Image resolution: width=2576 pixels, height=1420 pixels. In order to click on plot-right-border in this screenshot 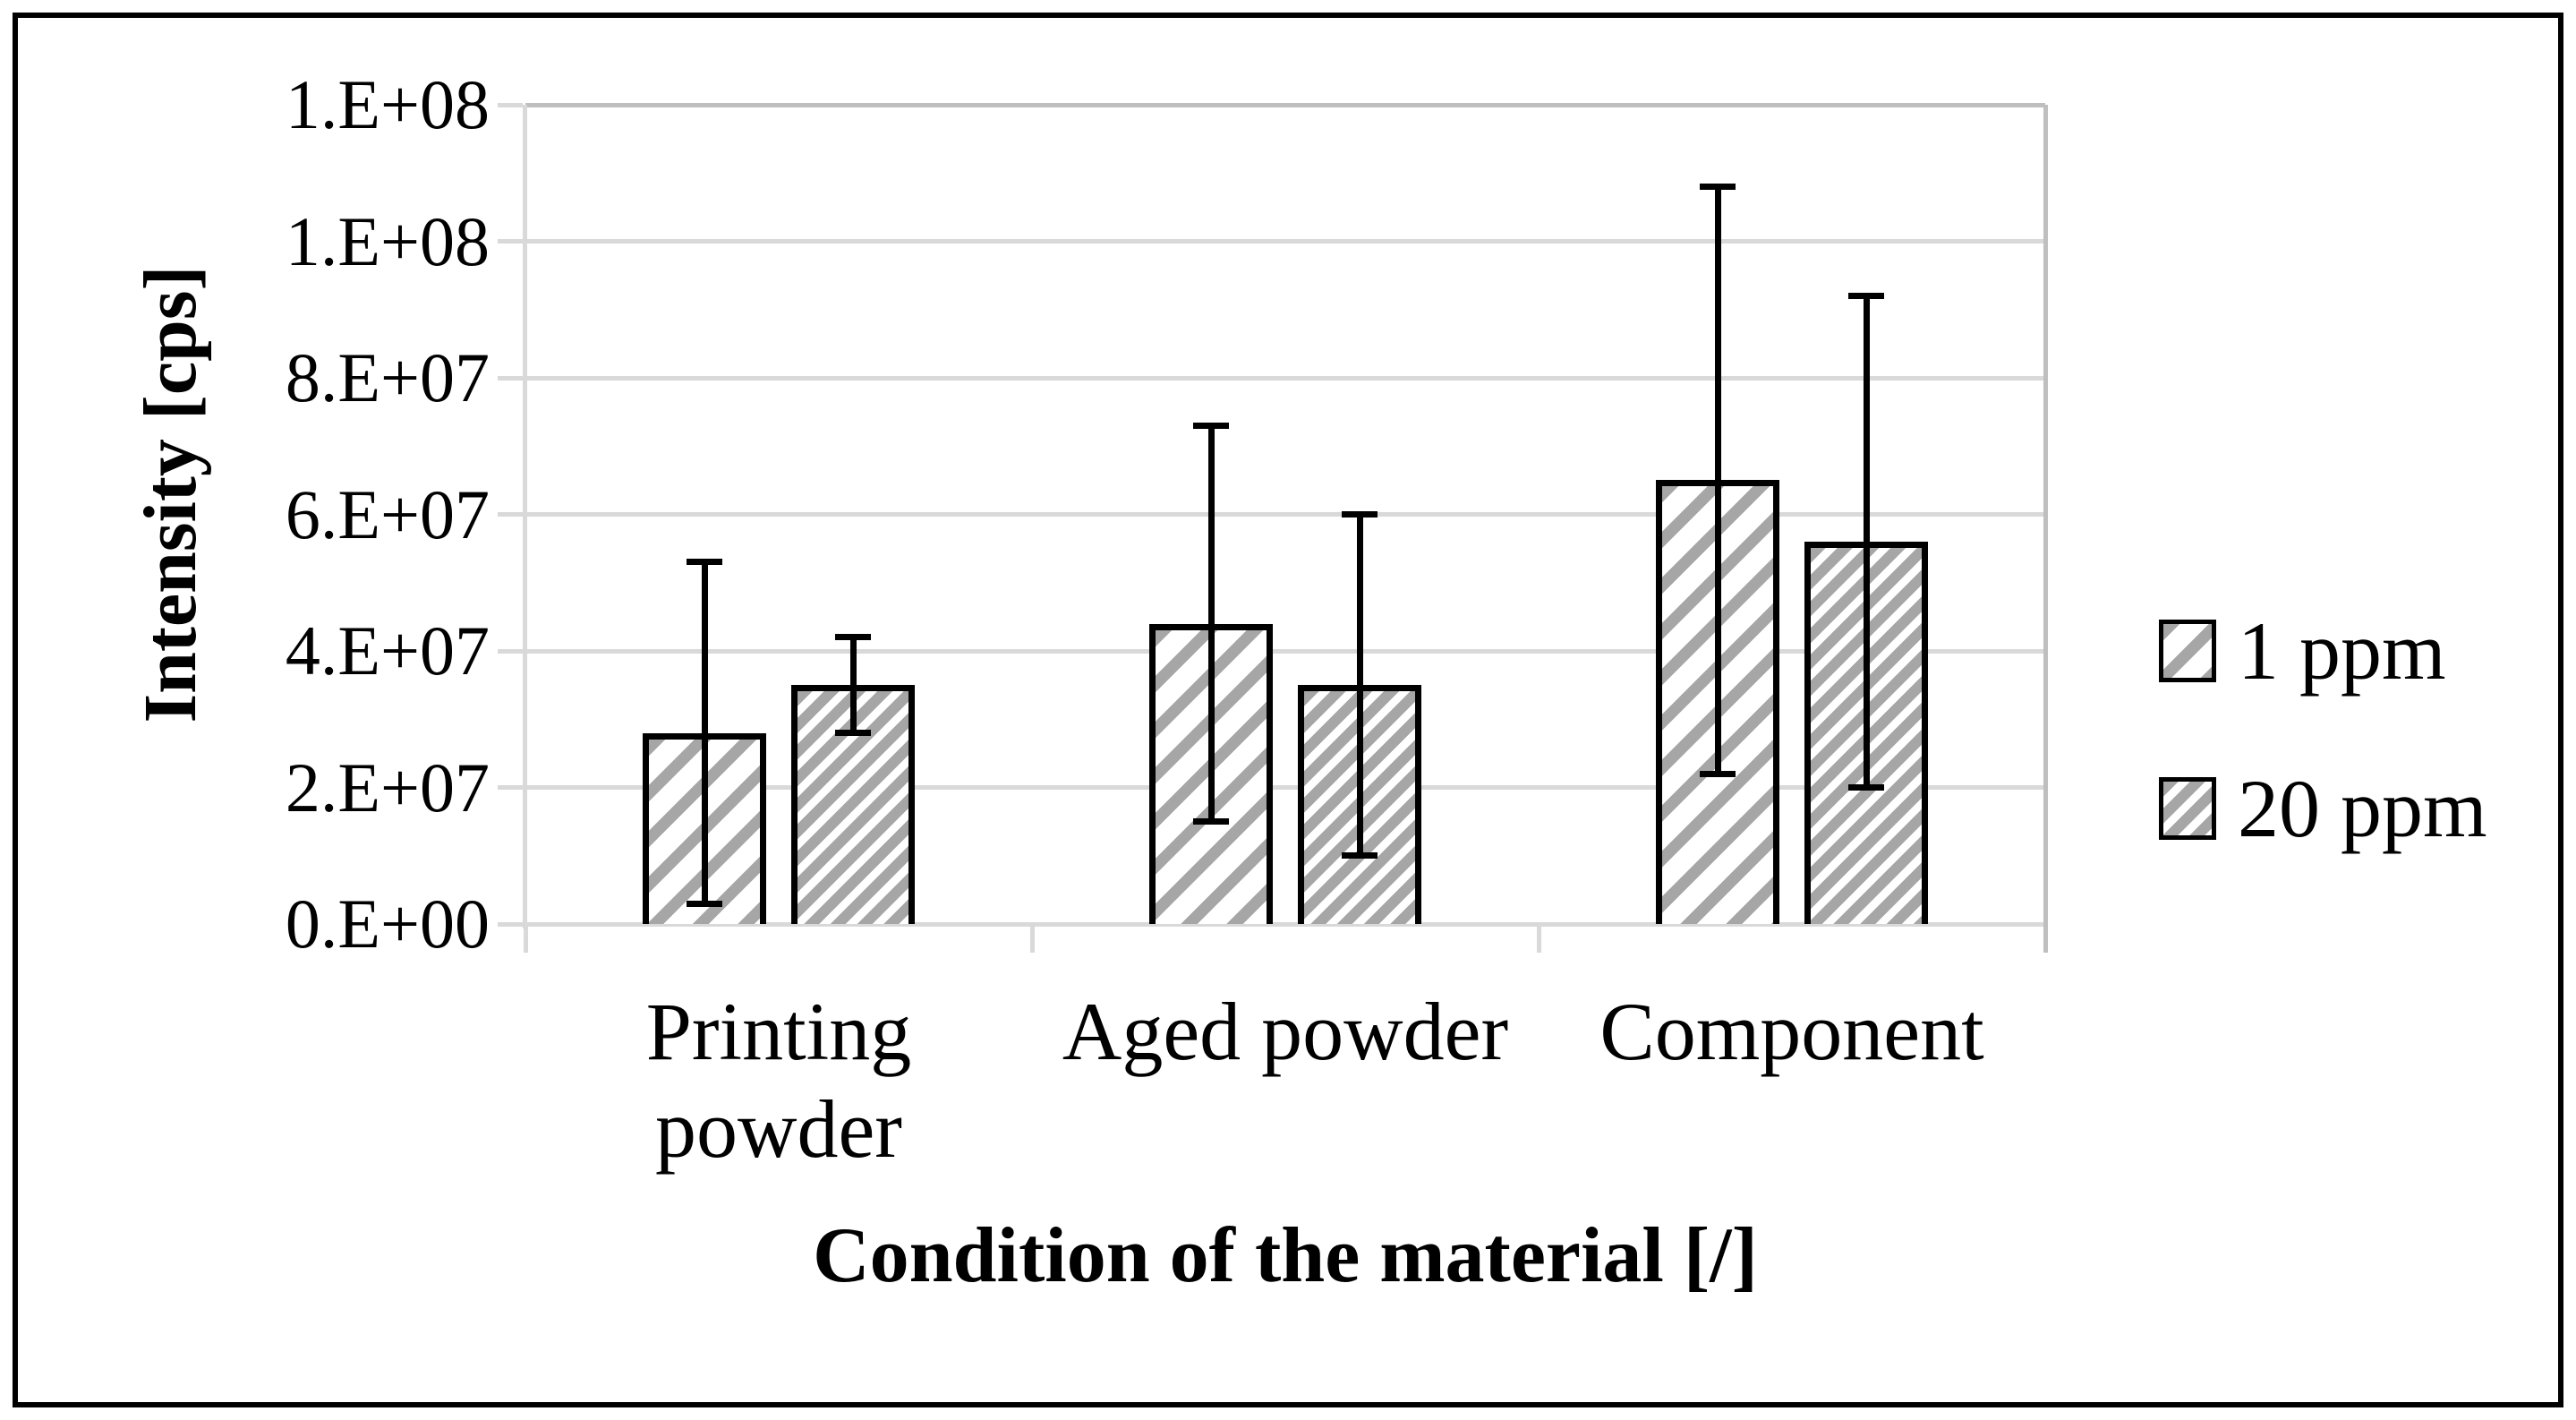, I will do `click(2045, 515)`.